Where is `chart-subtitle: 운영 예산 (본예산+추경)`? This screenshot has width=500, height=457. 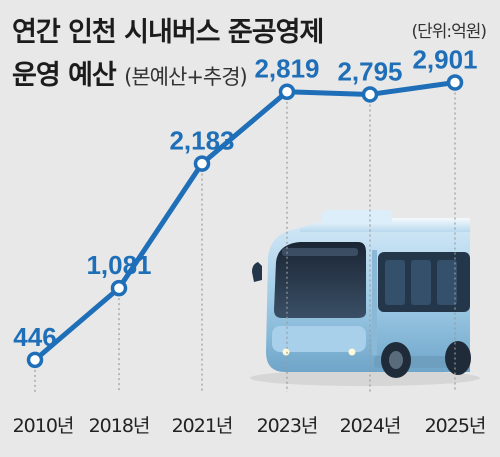
chart-subtitle: 운영 예산 (본예산+추경) is located at coordinates (130, 72).